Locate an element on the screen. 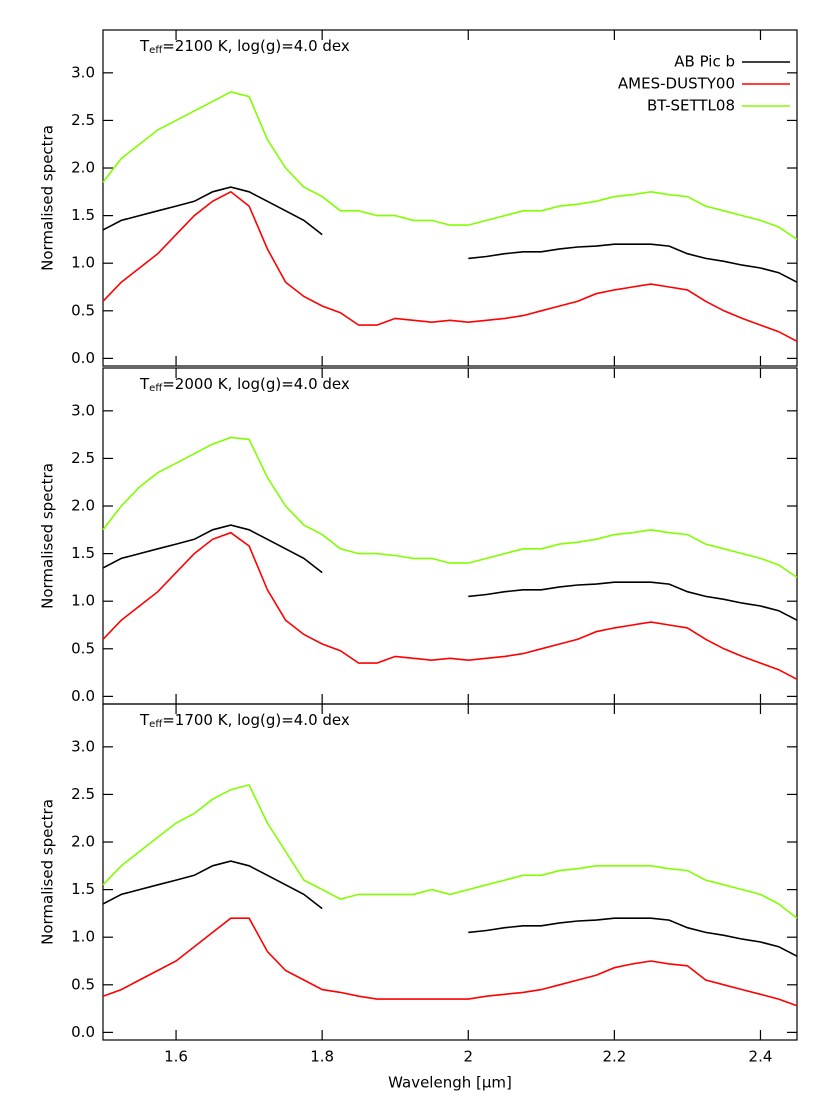  legend-label: BT-SETTL08 is located at coordinates (691, 106).